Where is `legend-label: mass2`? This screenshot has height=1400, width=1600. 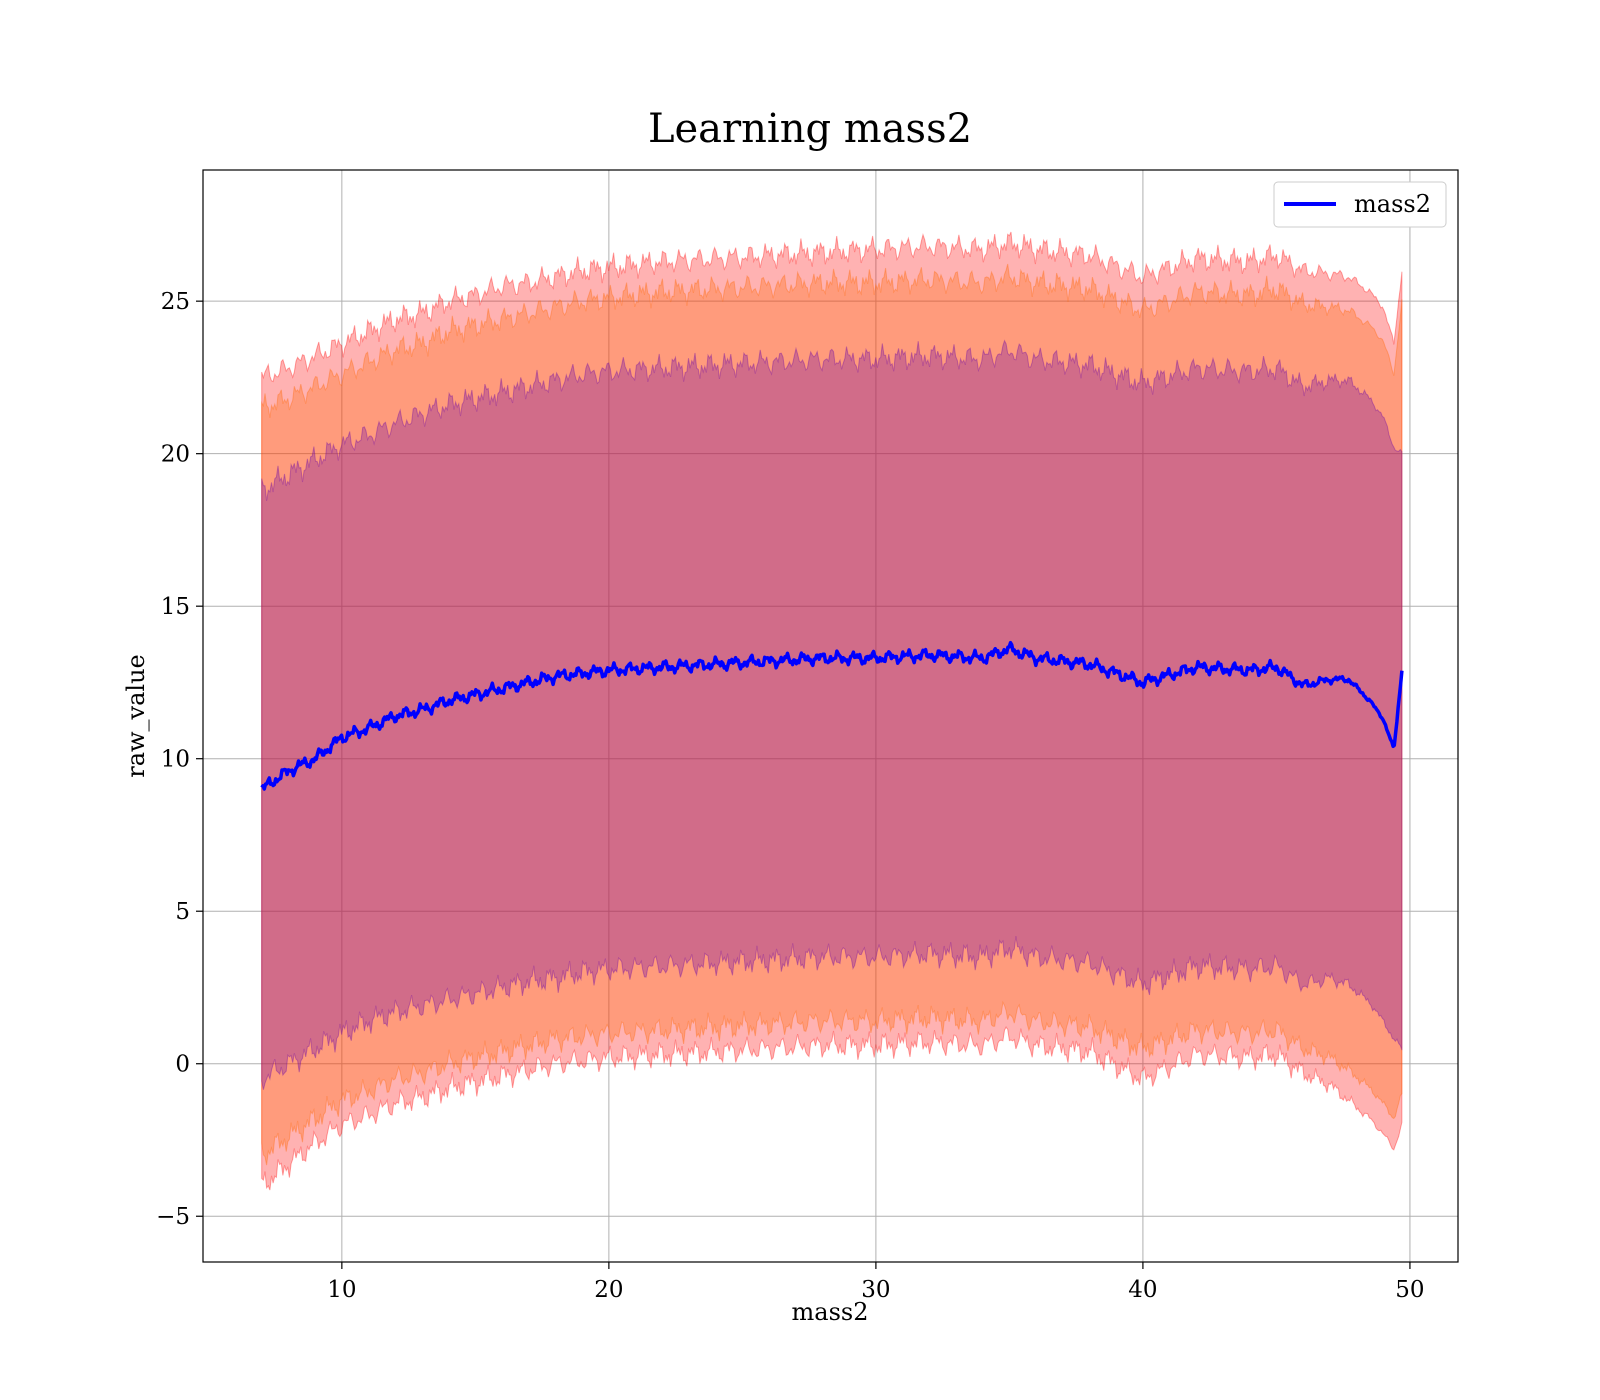 legend-label: mass2 is located at coordinates (1392, 204).